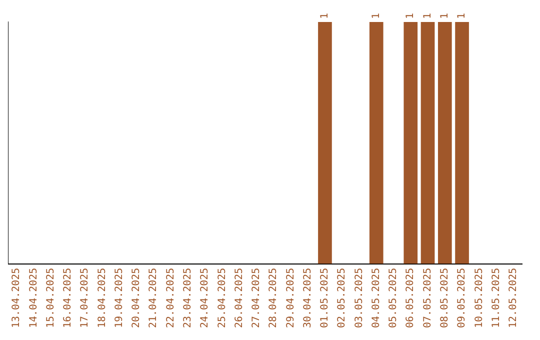 This screenshot has width=540, height=340. What do you see at coordinates (50, 298) in the screenshot?
I see `x-tick-label: 15.04.2025` at bounding box center [50, 298].